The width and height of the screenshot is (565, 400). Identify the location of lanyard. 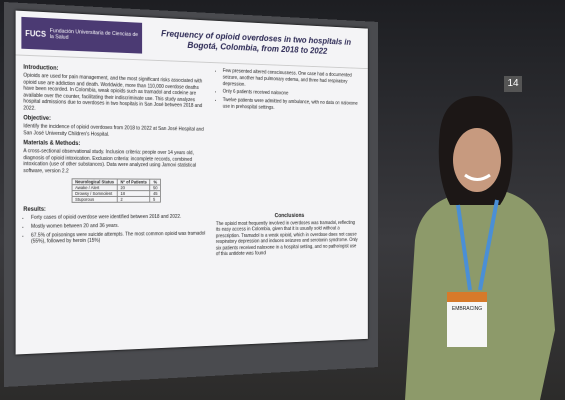
(477, 245).